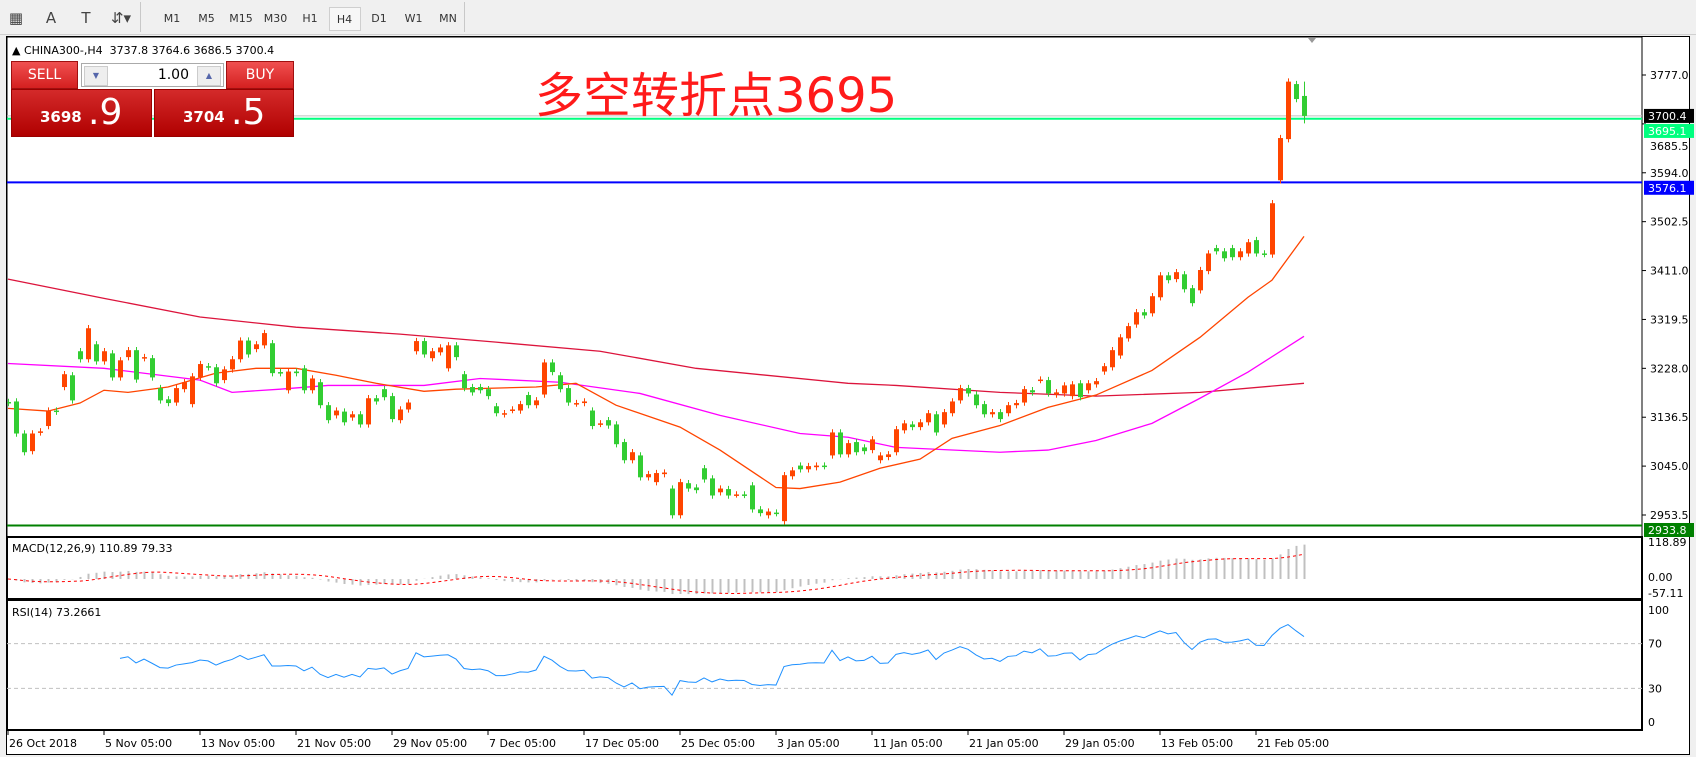 The image size is (1696, 757). I want to click on timeframe-m5: M5, so click(206, 18).